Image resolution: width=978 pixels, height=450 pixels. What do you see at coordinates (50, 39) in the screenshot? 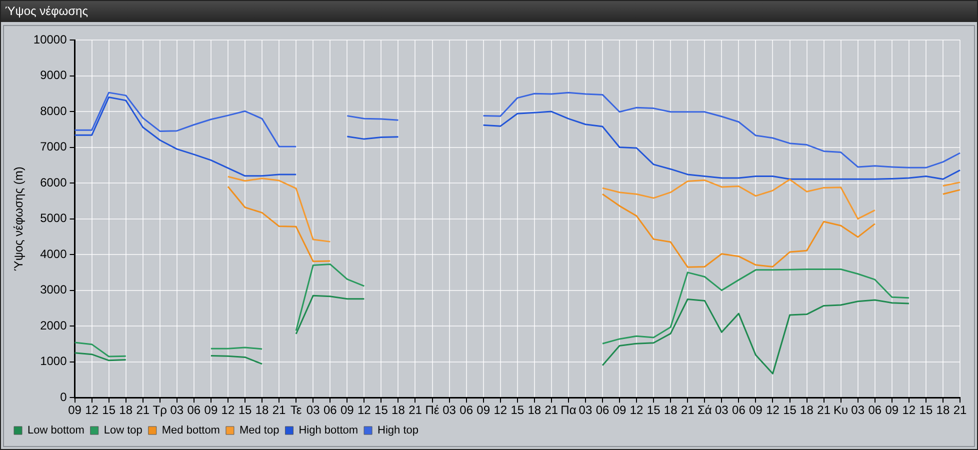
I see `y-tick-label: 10000` at bounding box center [50, 39].